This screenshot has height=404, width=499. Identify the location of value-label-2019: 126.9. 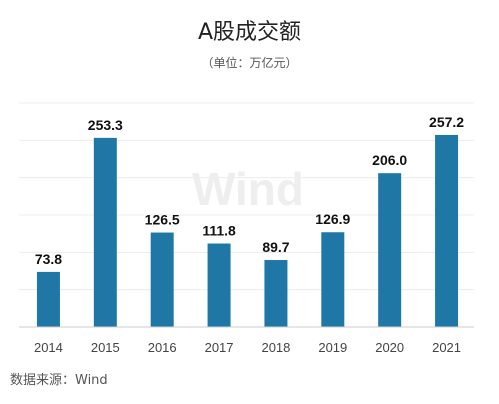
(332, 219).